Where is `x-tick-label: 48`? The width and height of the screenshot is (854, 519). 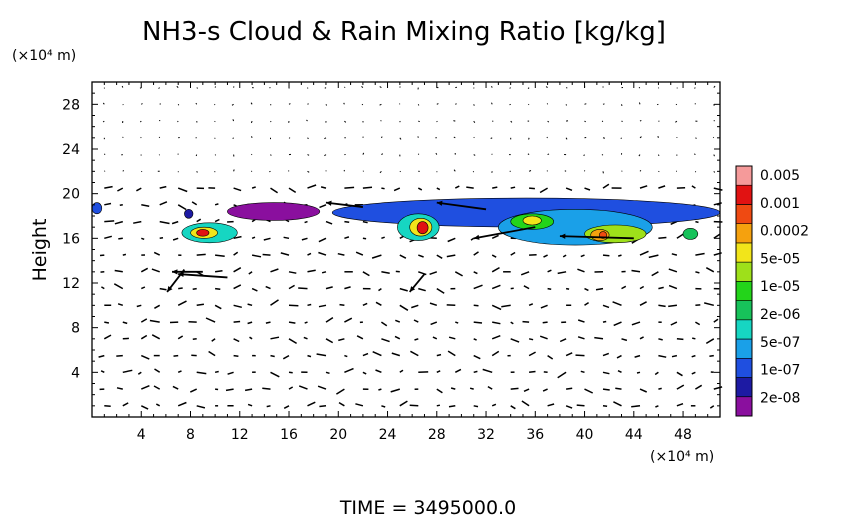
x-tick-label: 48 is located at coordinates (683, 435).